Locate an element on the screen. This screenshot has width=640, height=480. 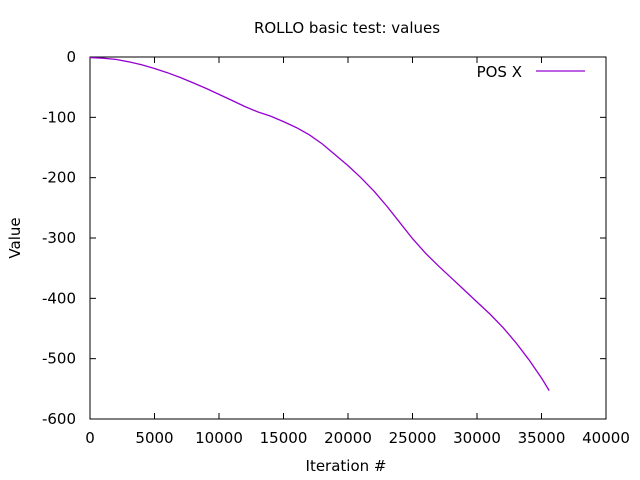
y-tick-label: 0 is located at coordinates (71, 57).